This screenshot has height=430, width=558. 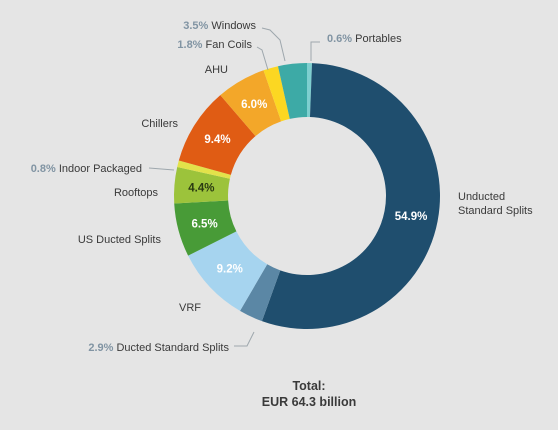 What do you see at coordinates (292, 91) in the screenshot?
I see `slice-windows` at bounding box center [292, 91].